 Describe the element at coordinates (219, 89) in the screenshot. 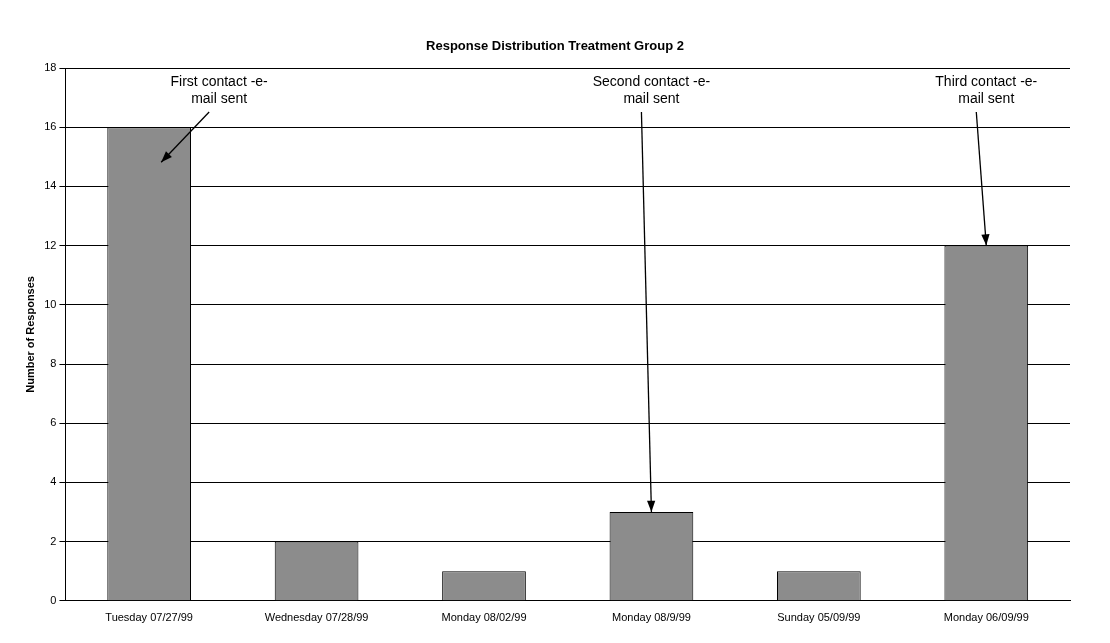

I see `annotation: First contact -e- mail sent` at that location.